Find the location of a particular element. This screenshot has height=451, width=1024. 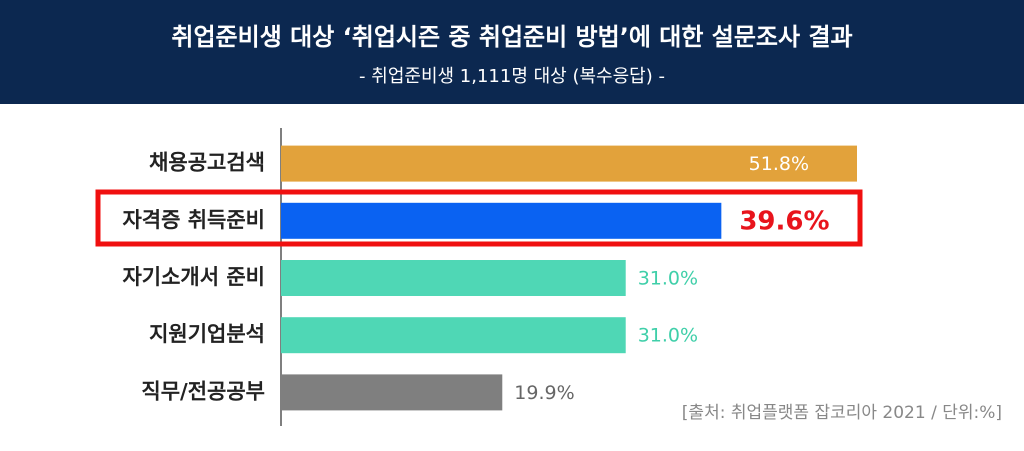

y-tick-label: 자기소개서 준비 is located at coordinates (193, 277).